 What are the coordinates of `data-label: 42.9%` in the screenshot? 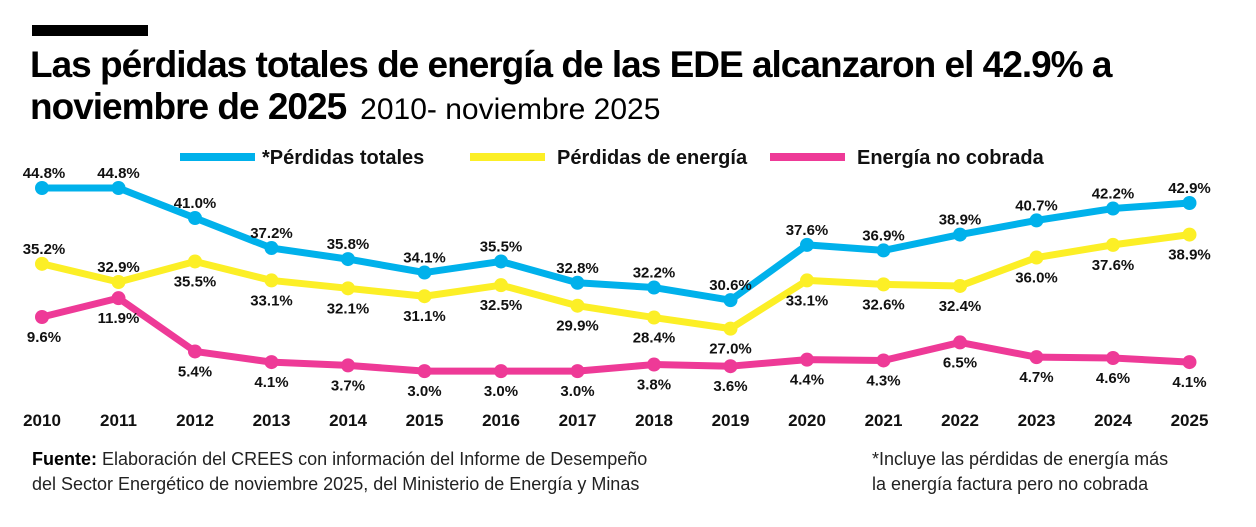 It's located at (1189, 188).